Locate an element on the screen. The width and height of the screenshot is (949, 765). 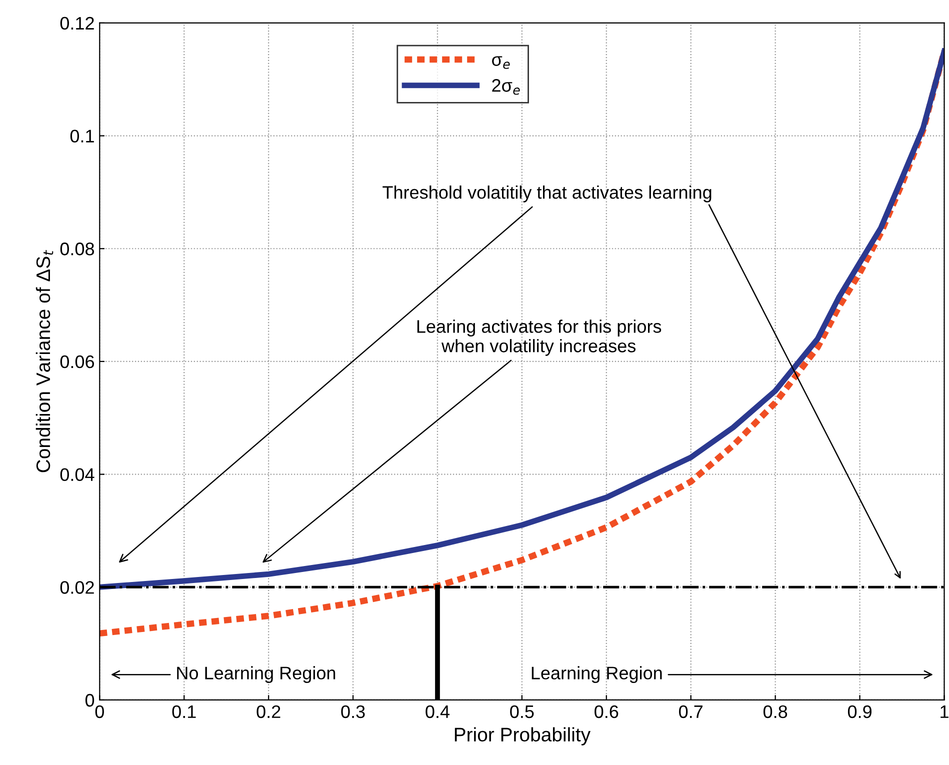
x-tick-label: 0.9 is located at coordinates (860, 711).